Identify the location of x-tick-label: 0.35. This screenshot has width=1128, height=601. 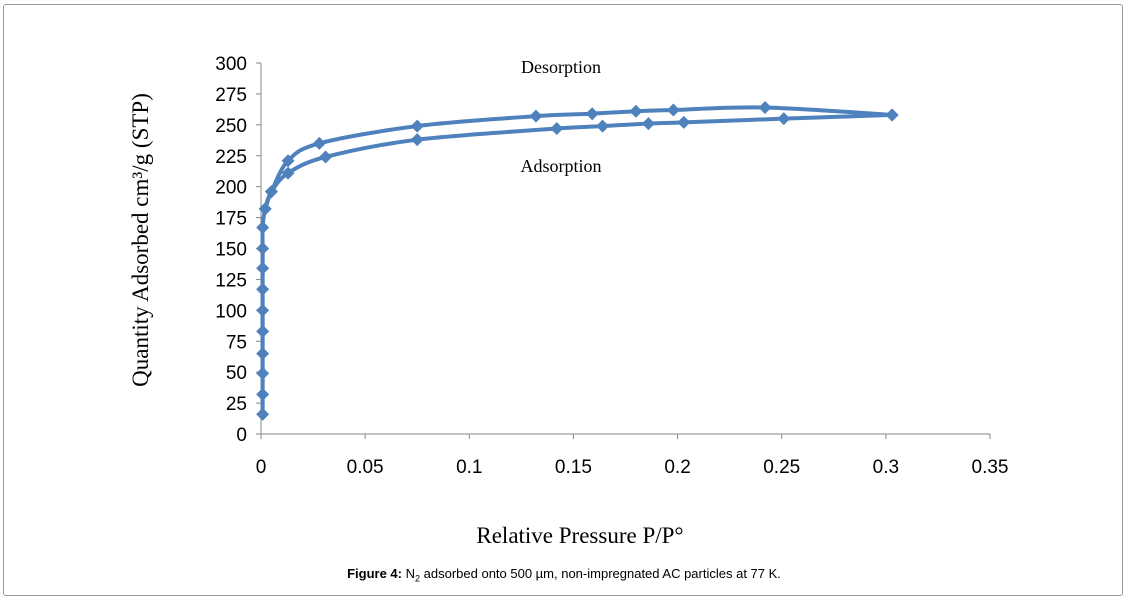
(990, 467).